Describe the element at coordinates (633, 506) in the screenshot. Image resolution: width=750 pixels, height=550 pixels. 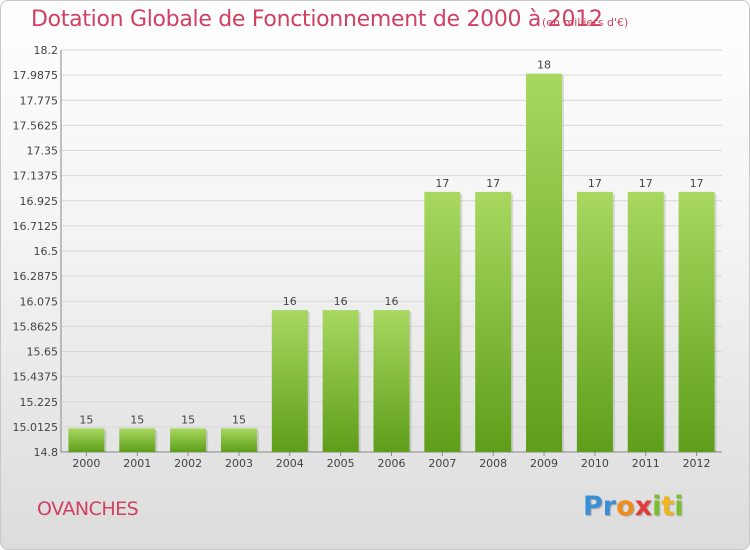
I see `proxiti-logo: Proxiti` at that location.